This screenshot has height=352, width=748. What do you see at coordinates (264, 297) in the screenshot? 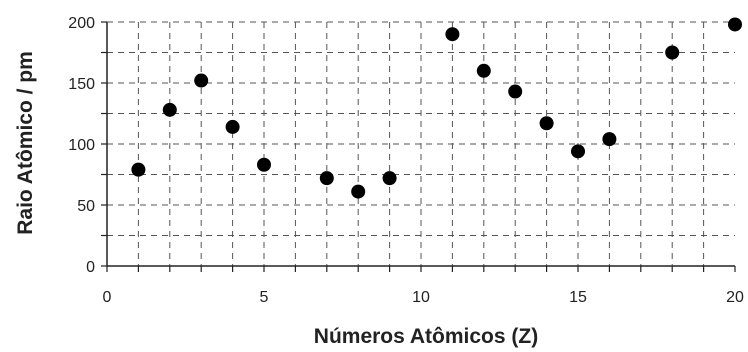
I see `x-tick-label: 5` at bounding box center [264, 297].